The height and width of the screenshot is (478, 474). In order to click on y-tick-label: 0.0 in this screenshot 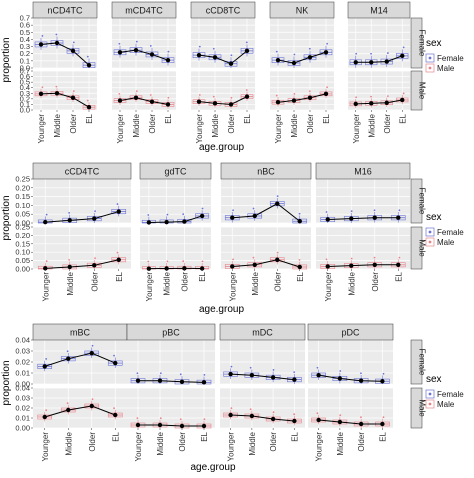, I will do `click(25, 68)`.